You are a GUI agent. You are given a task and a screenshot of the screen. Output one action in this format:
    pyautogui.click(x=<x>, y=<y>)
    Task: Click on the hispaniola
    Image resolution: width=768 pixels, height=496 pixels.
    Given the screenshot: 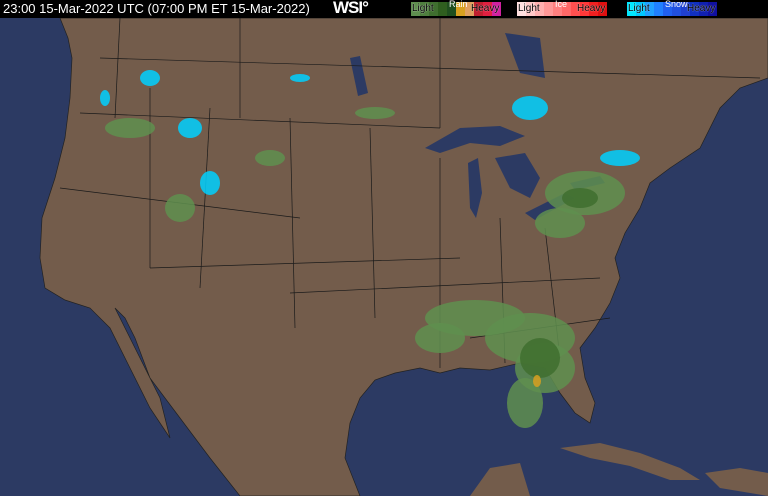 What is the action you would take?
    pyautogui.click(x=736, y=482)
    